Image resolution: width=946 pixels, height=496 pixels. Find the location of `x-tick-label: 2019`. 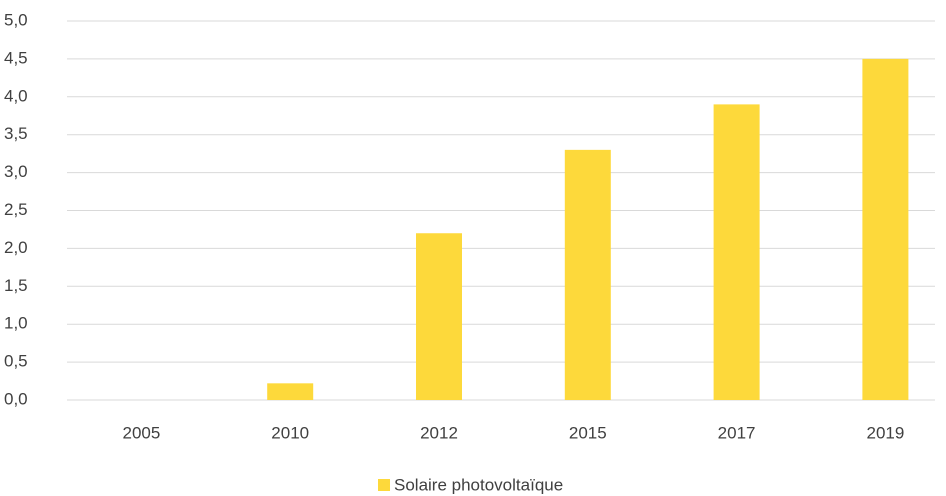

x-tick-label: 2019 is located at coordinates (885, 432).